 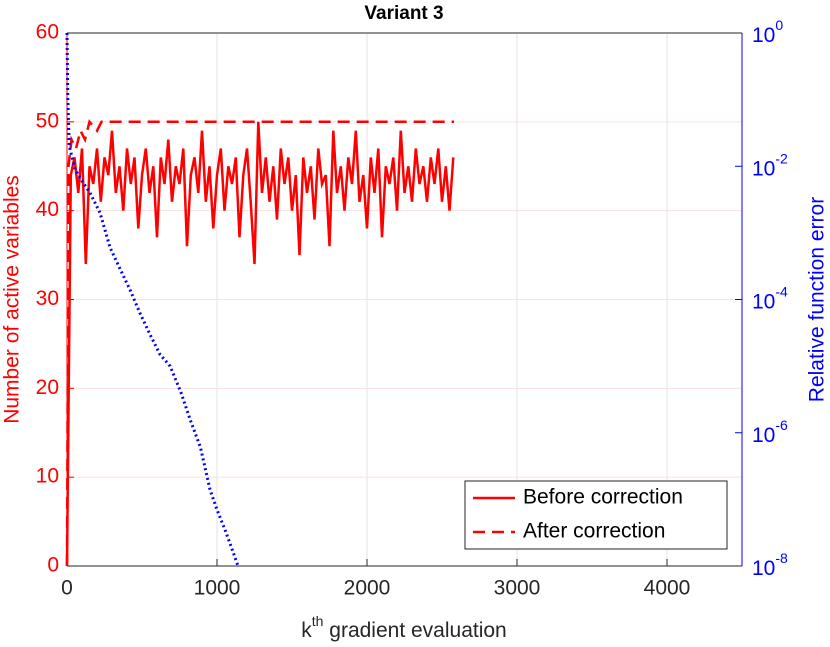 What do you see at coordinates (667, 588) in the screenshot?
I see `x-tick-label: 4000` at bounding box center [667, 588].